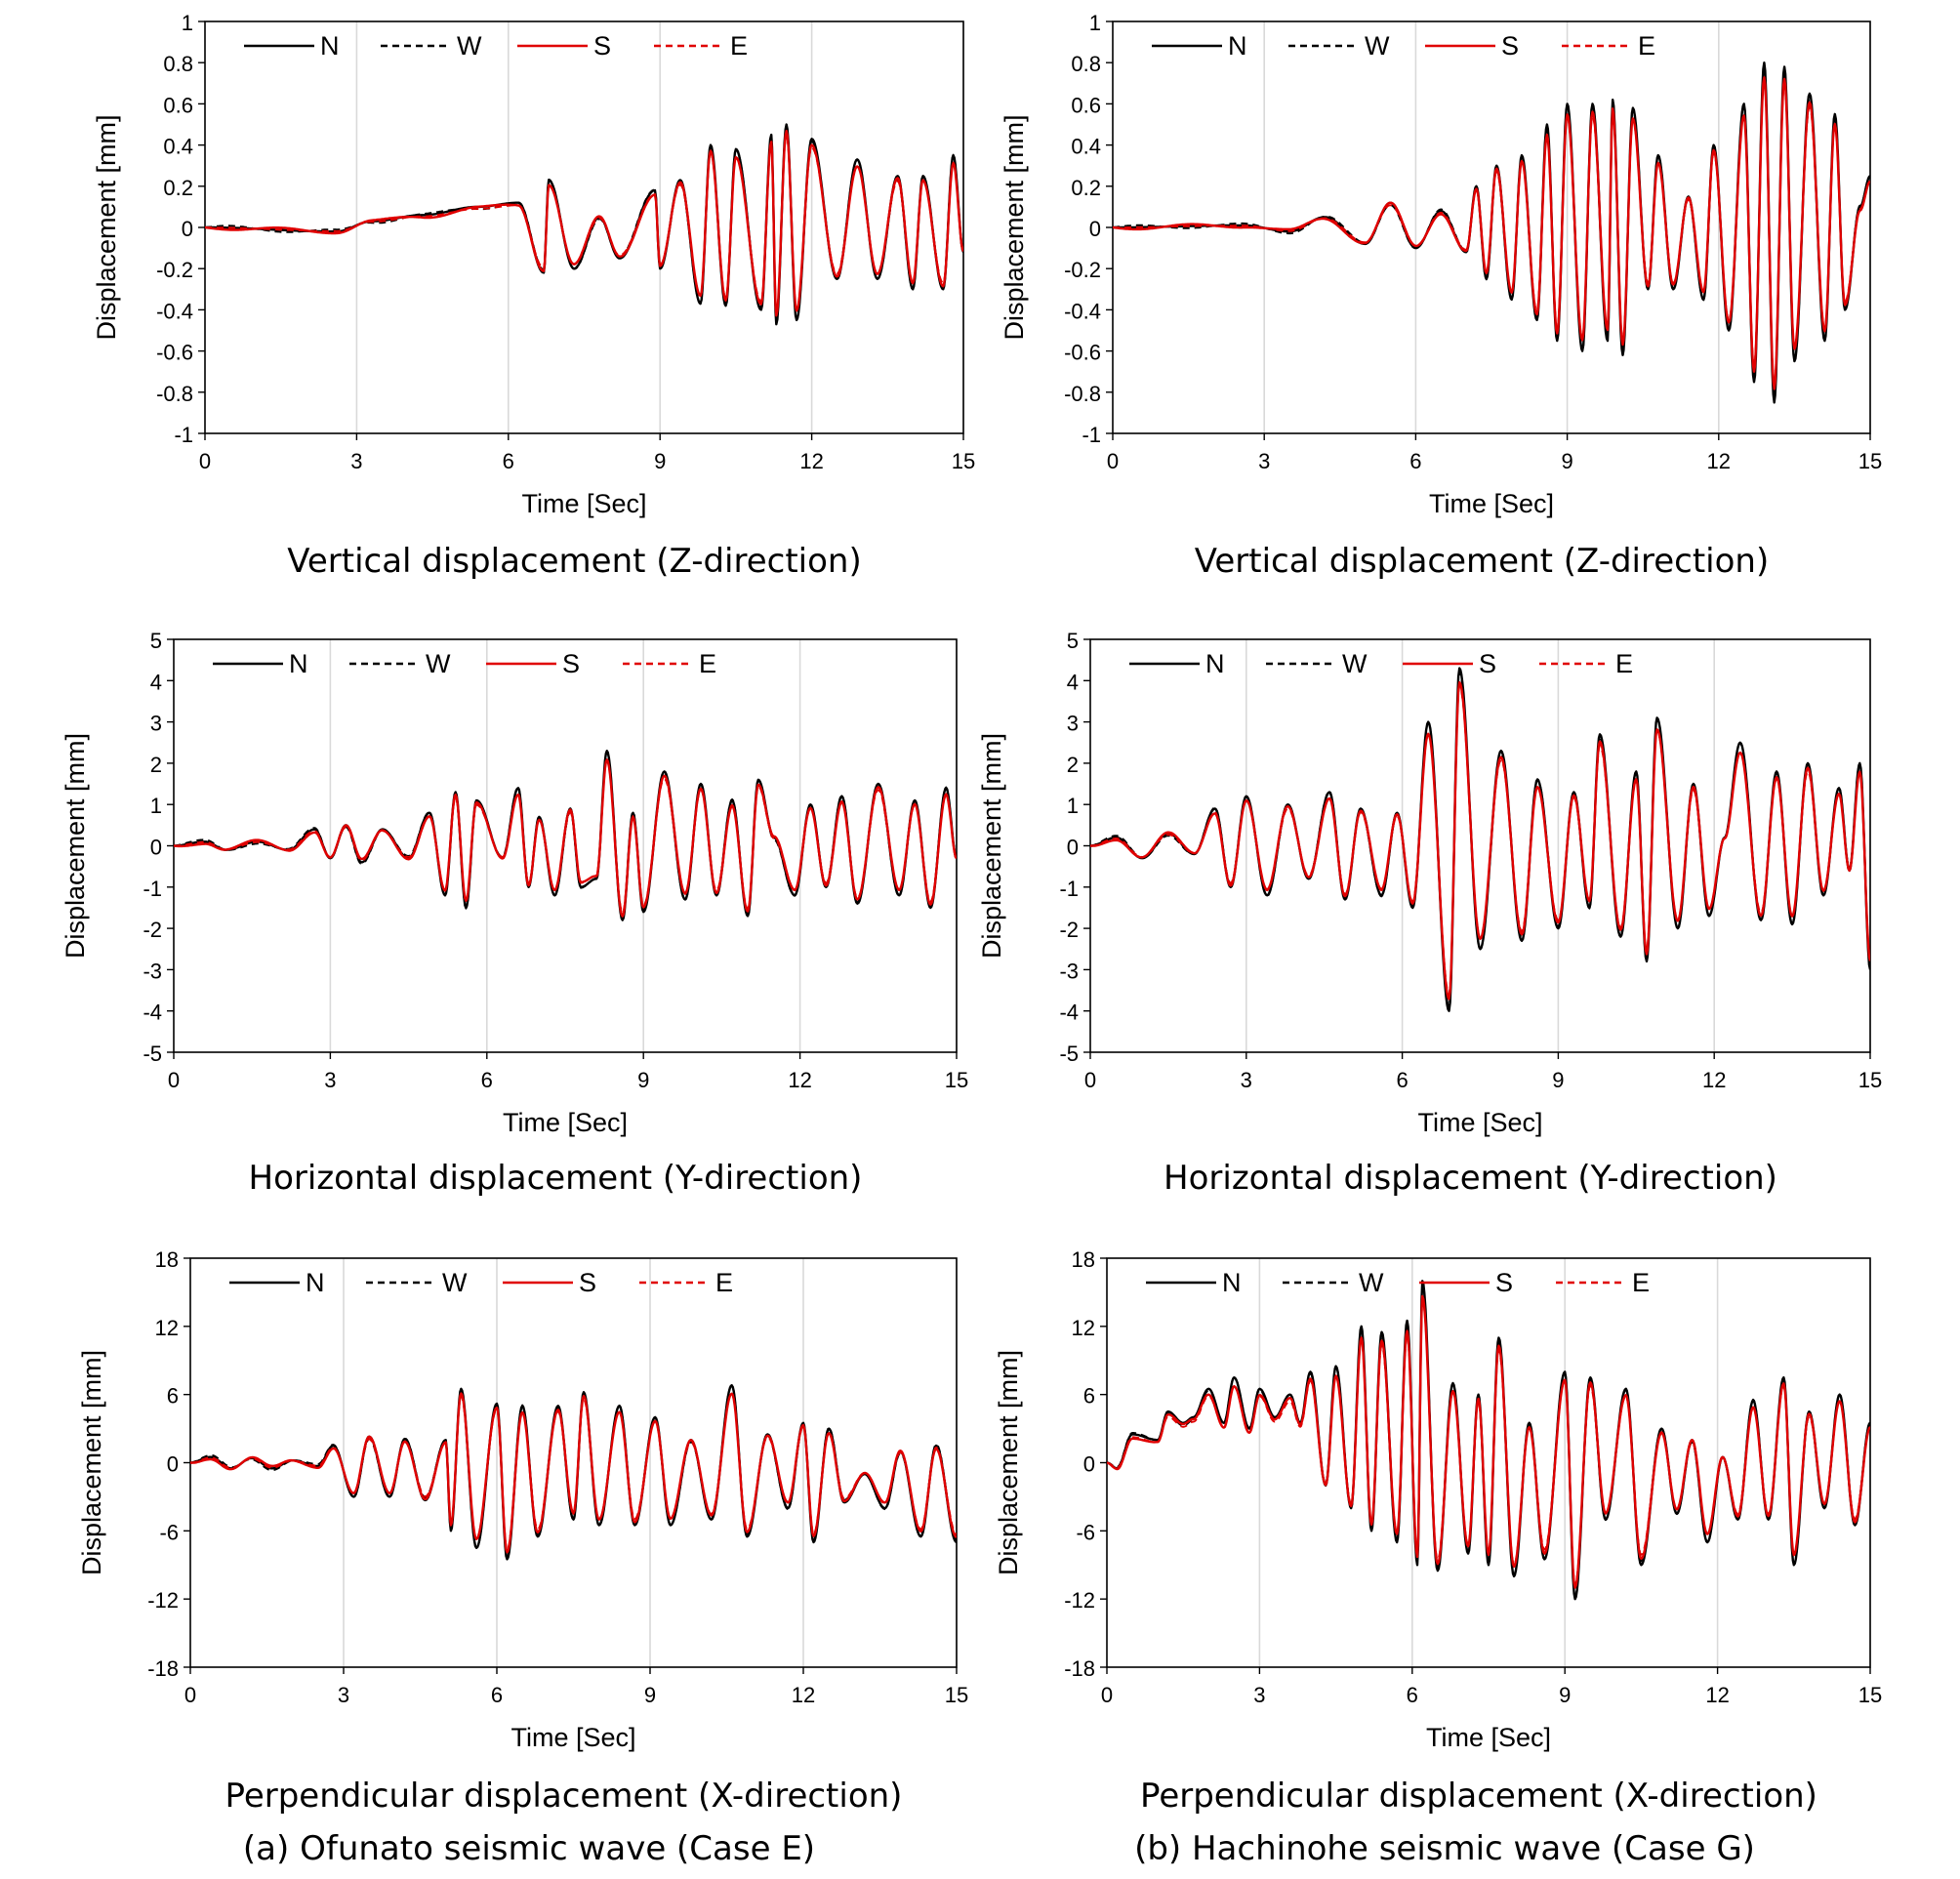 This screenshot has width=1960, height=1879. I want to click on chart5-ytick-label: 18, so click(1083, 1259).